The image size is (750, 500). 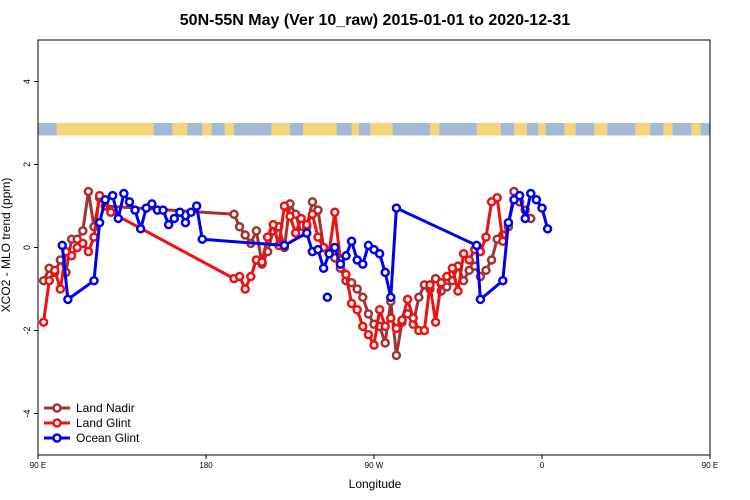 What do you see at coordinates (6, 245) in the screenshot?
I see `y-axis-label: XCO2 - MLO trend (ppm)` at bounding box center [6, 245].